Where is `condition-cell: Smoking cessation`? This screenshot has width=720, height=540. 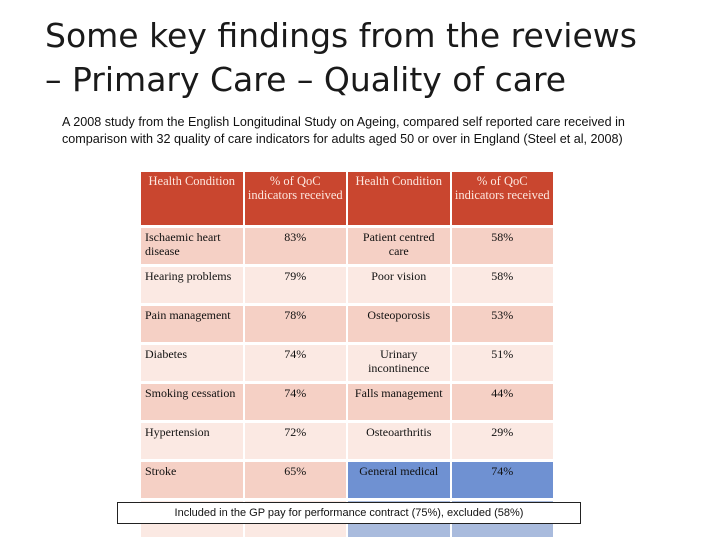 condition-cell: Smoking cessation is located at coordinates (192, 403).